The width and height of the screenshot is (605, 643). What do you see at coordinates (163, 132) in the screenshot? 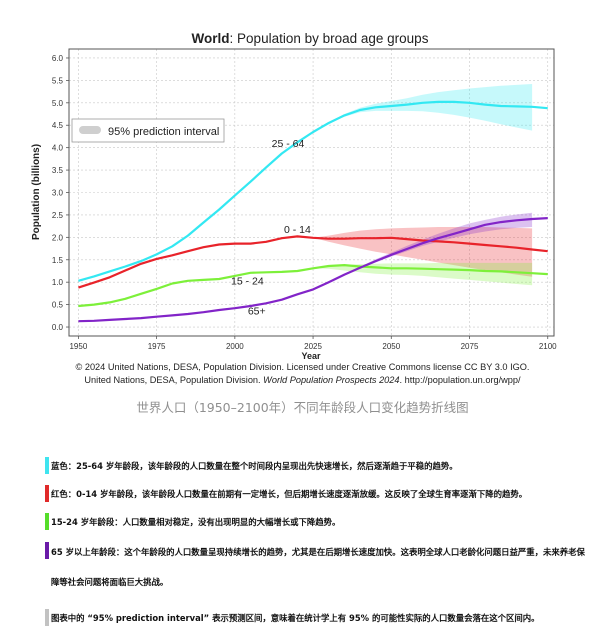
I see `legend-label: 95% prediction interval` at bounding box center [163, 132].